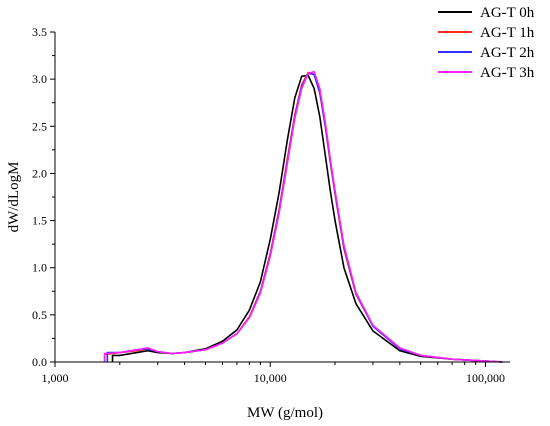 Image resolution: width=550 pixels, height=426 pixels. Describe the element at coordinates (270, 378) in the screenshot. I see `x-tick-label: 10,000` at that location.